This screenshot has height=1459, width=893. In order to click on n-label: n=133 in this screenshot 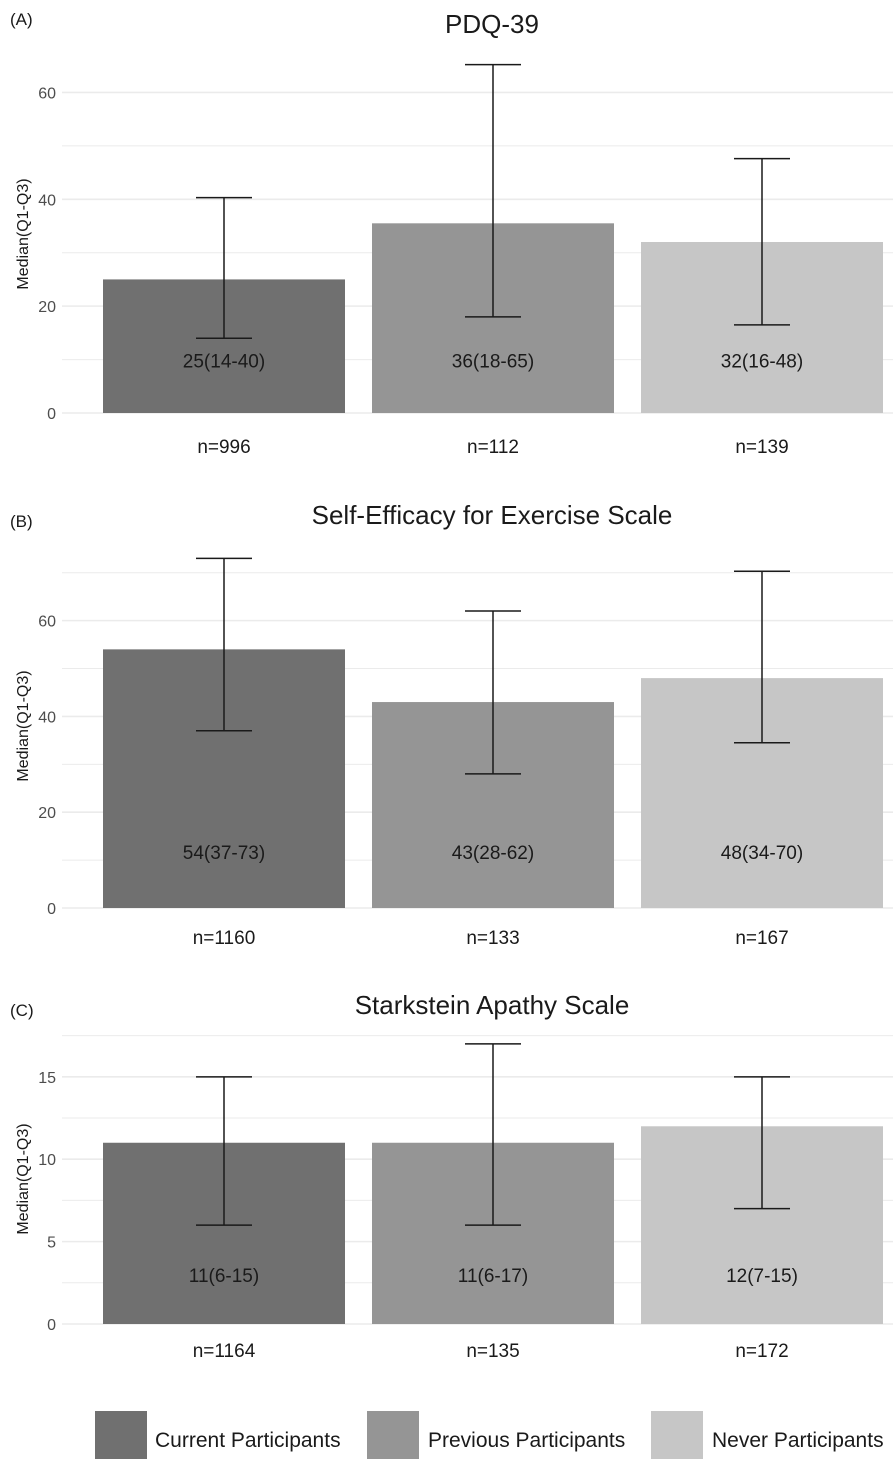, I will do `click(492, 938)`.